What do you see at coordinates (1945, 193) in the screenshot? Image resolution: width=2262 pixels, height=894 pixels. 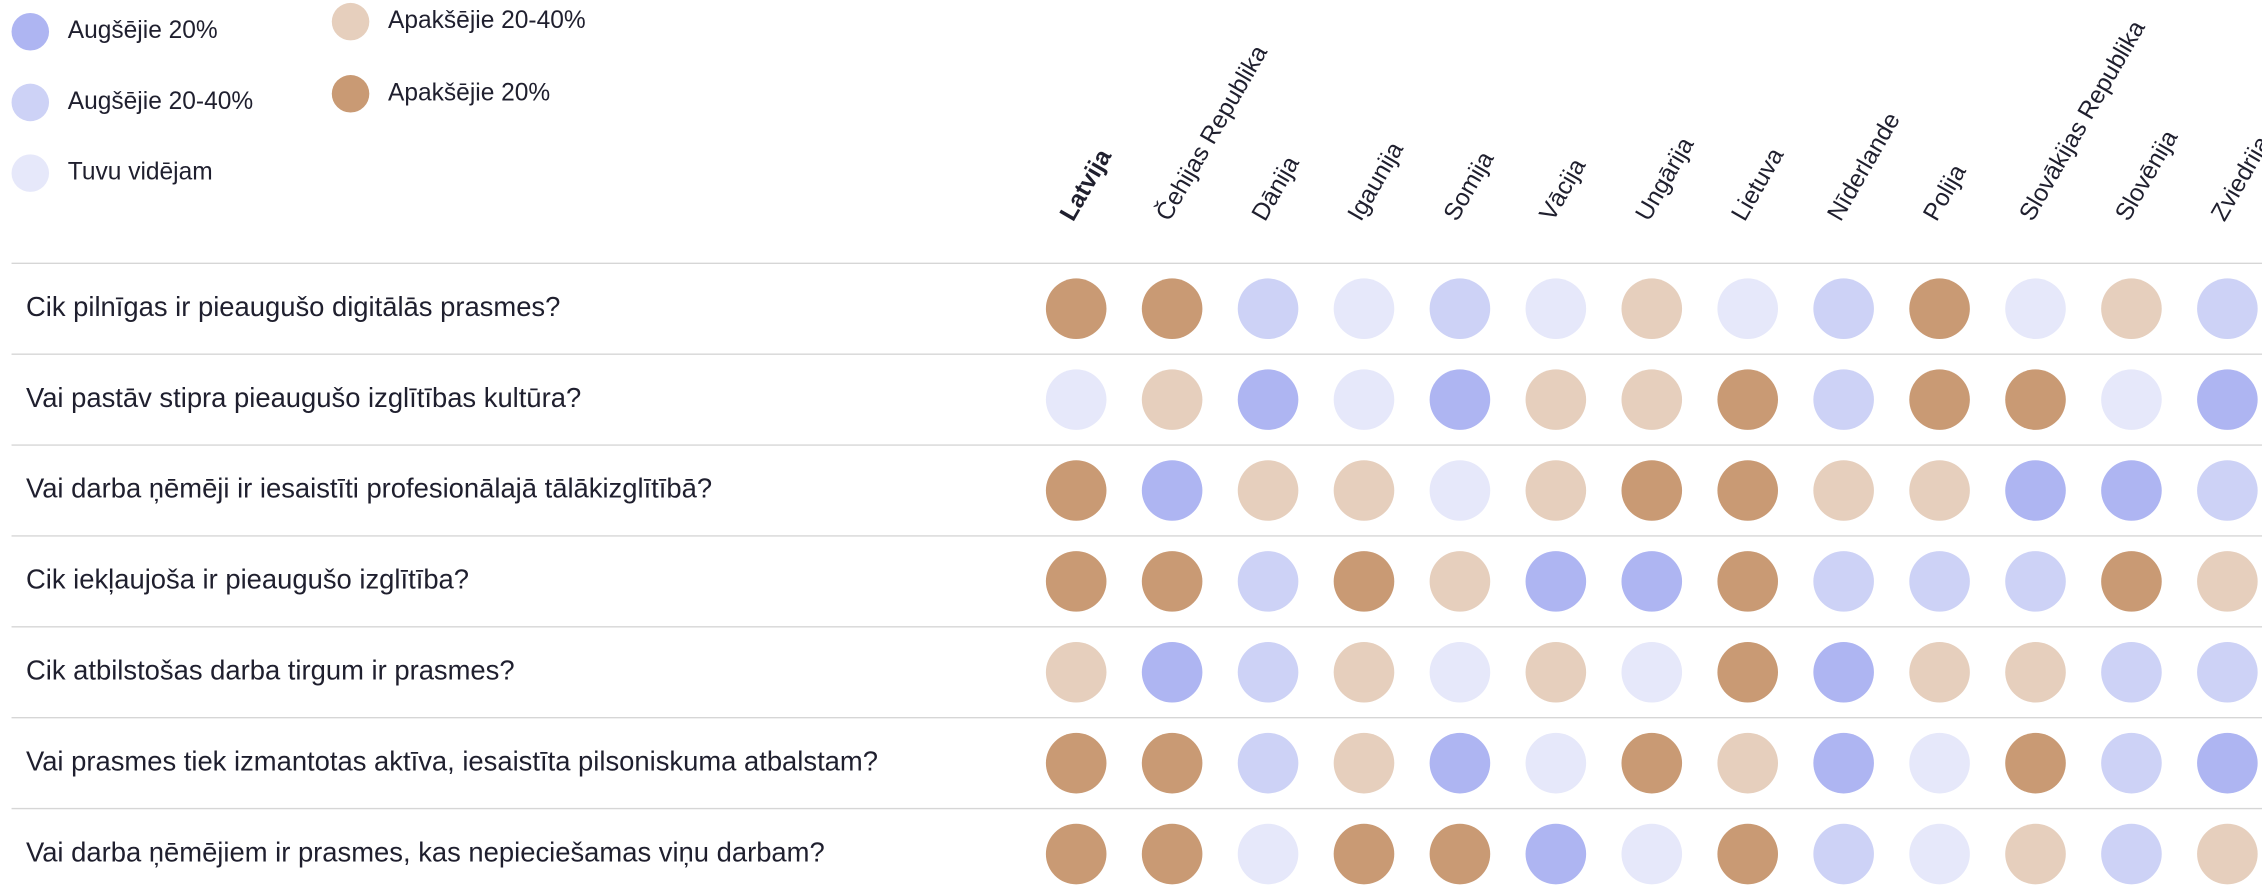 I see `column-header: Polija` at bounding box center [1945, 193].